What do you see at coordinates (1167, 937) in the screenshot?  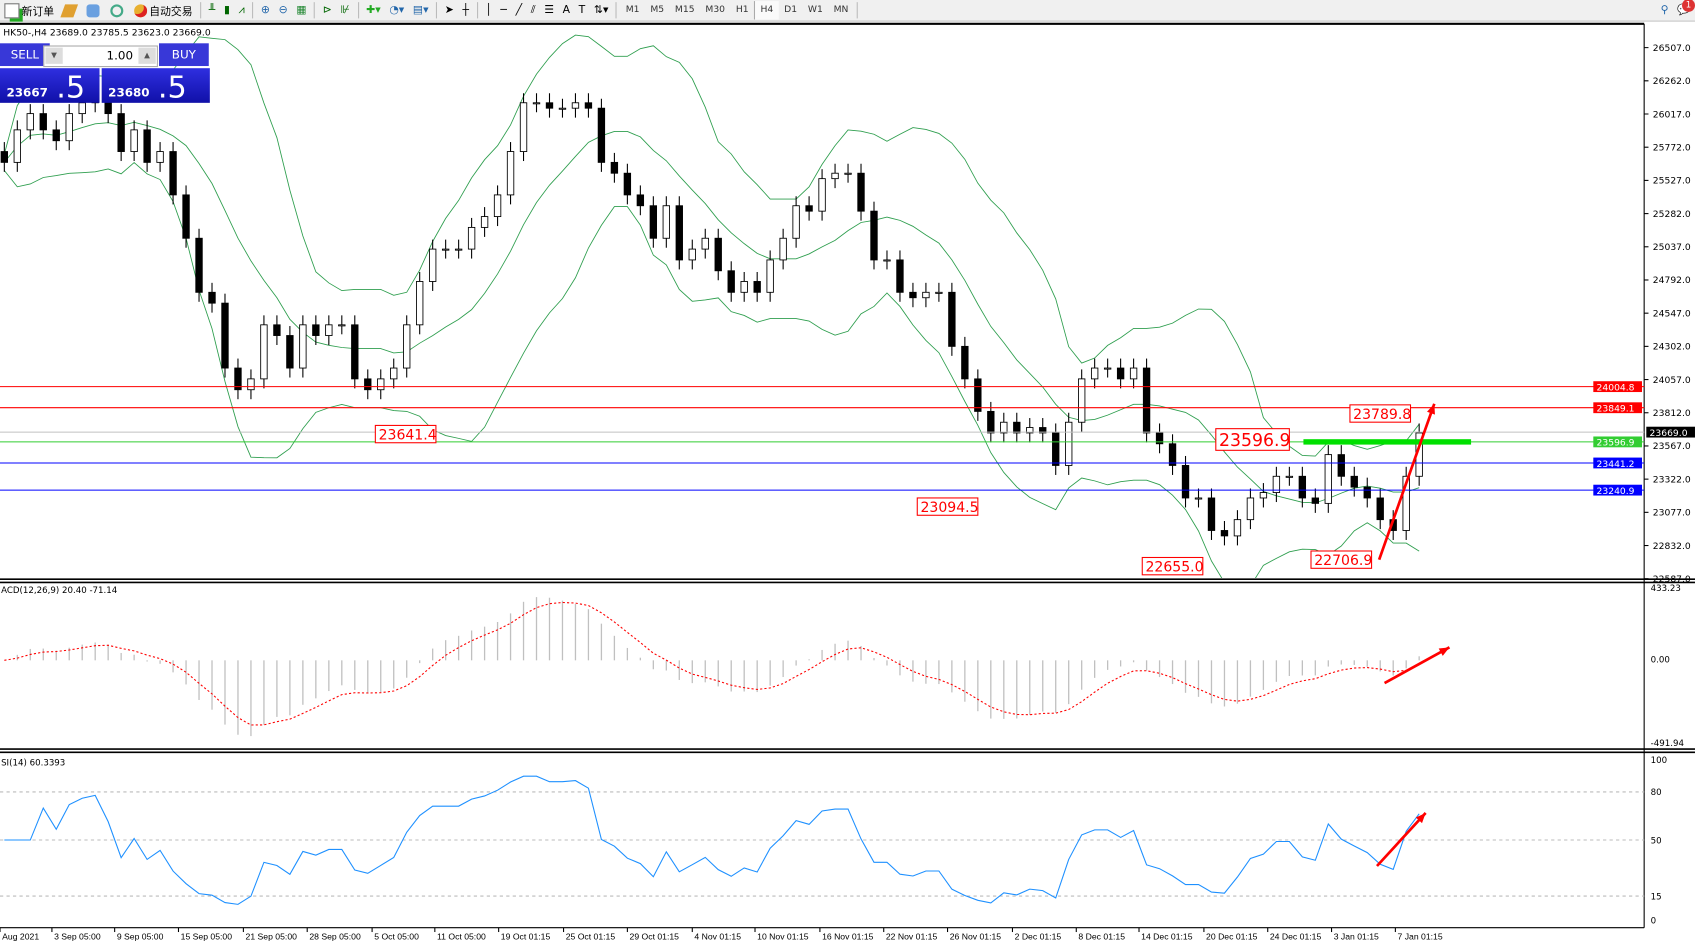 I see `time-axis-label: 14 Dec 01:15` at bounding box center [1167, 937].